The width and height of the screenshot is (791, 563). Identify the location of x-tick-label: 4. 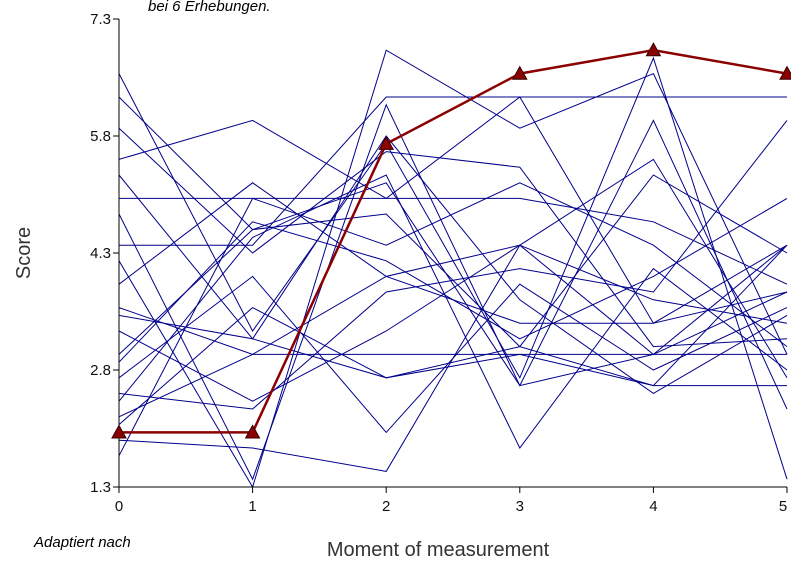
(653, 506).